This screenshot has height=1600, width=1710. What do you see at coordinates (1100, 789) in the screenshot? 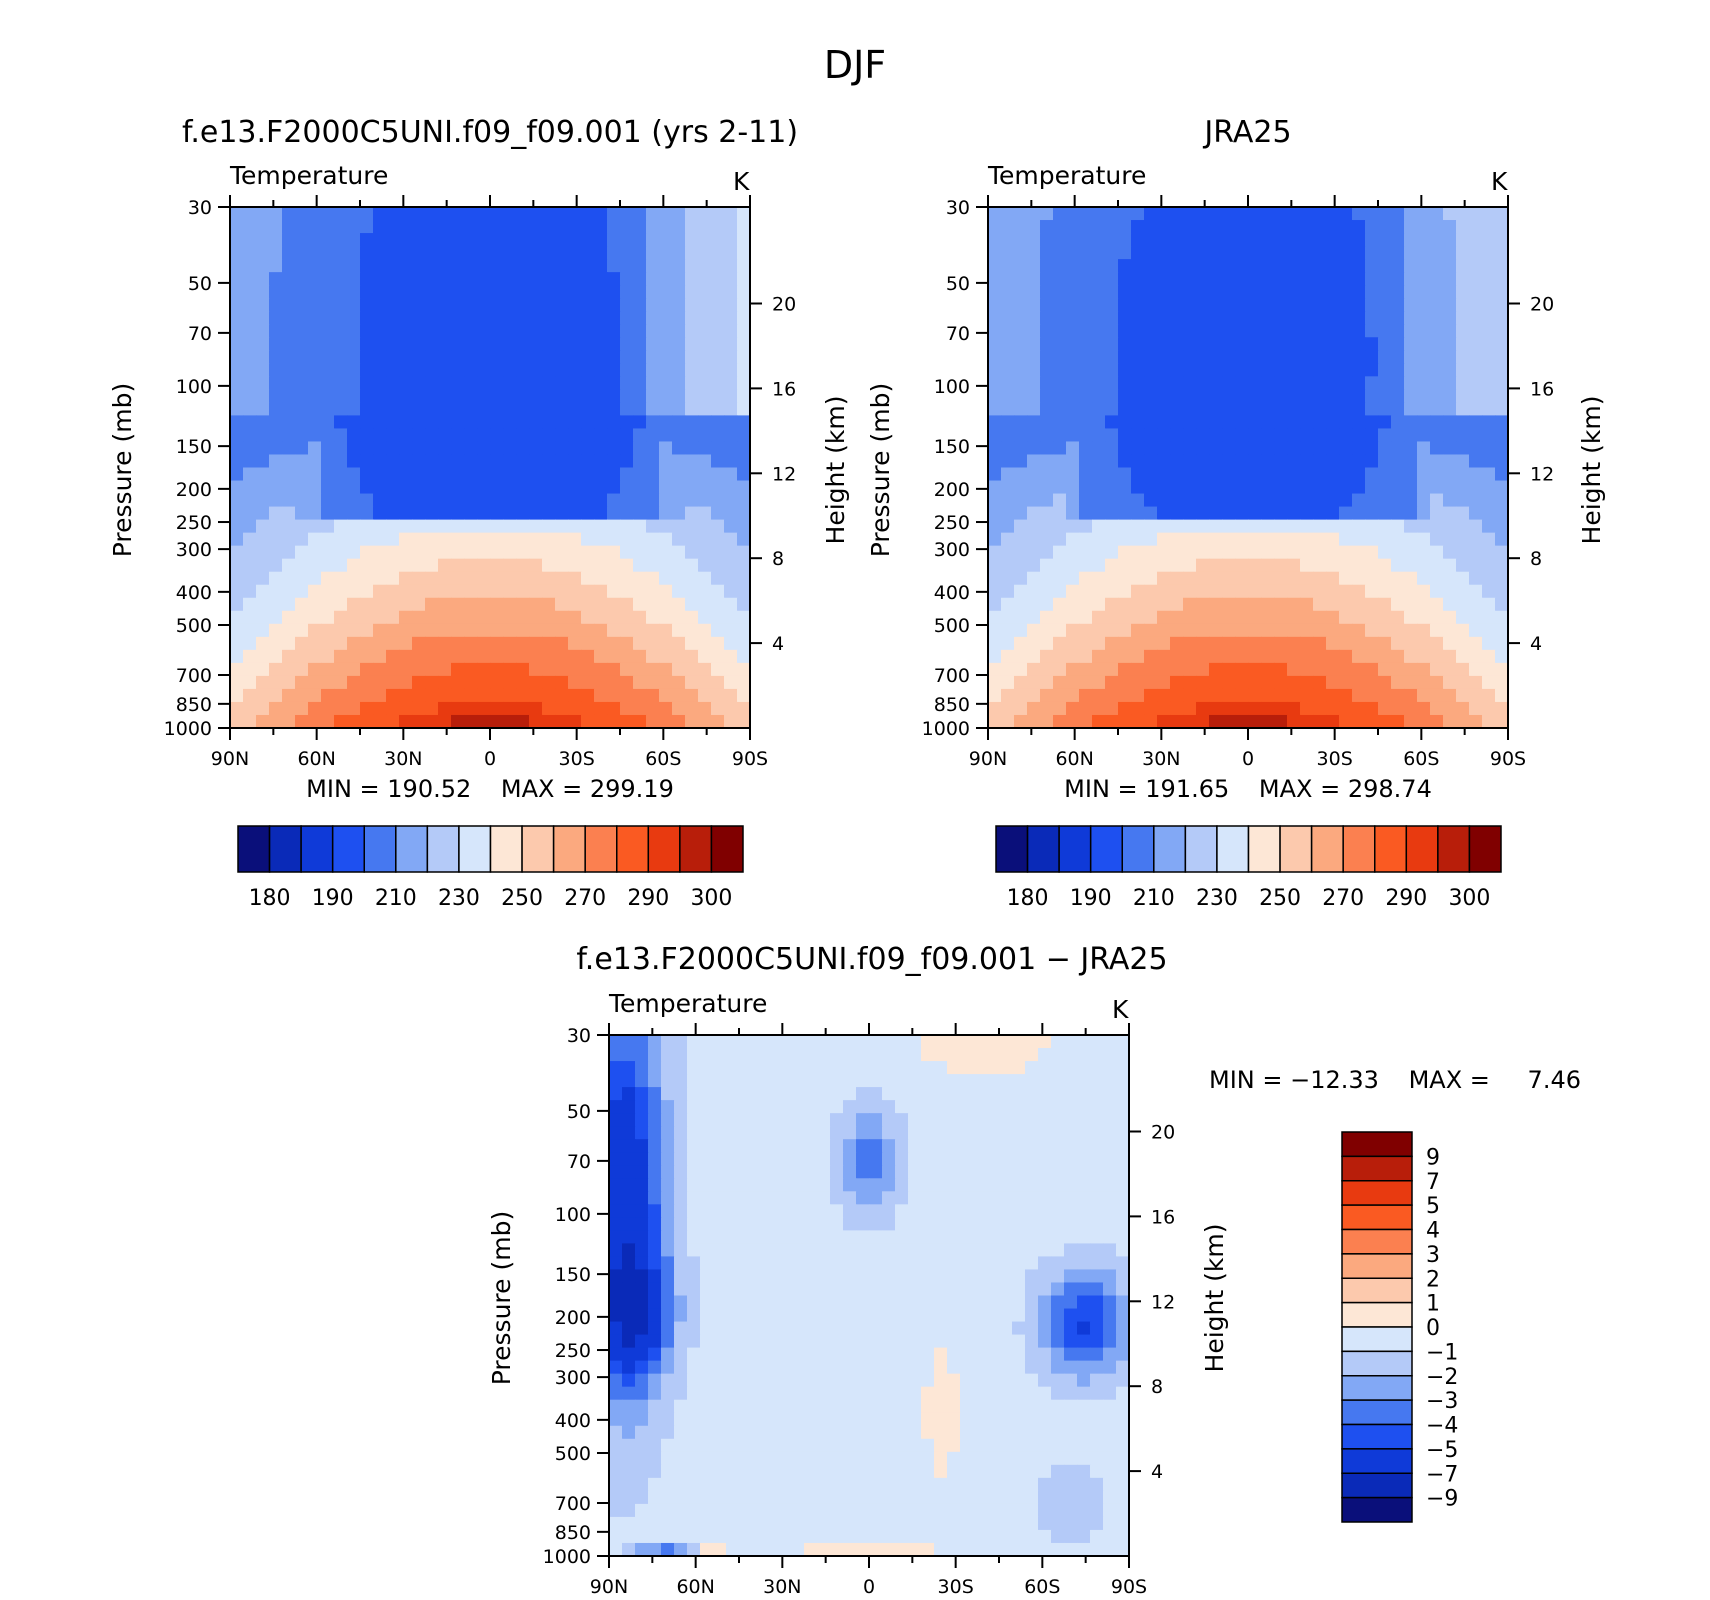
I see `panel-obs-min-label: MIN =` at bounding box center [1100, 789].